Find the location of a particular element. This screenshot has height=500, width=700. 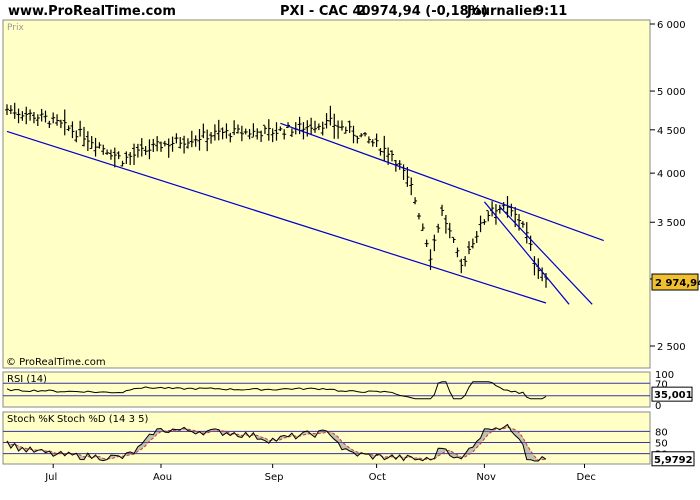

rsi-line is located at coordinates (276, 390).